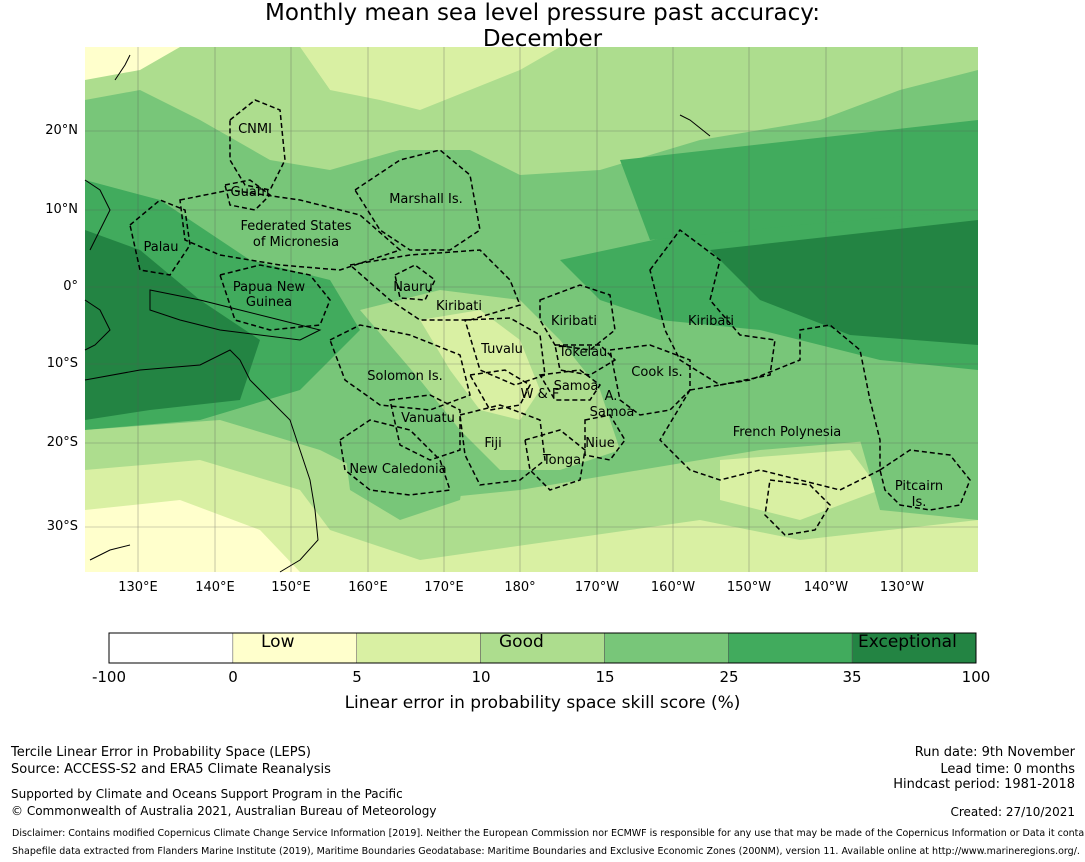 This screenshot has width=1085, height=862. I want to click on eez-marshall, so click(417, 200).